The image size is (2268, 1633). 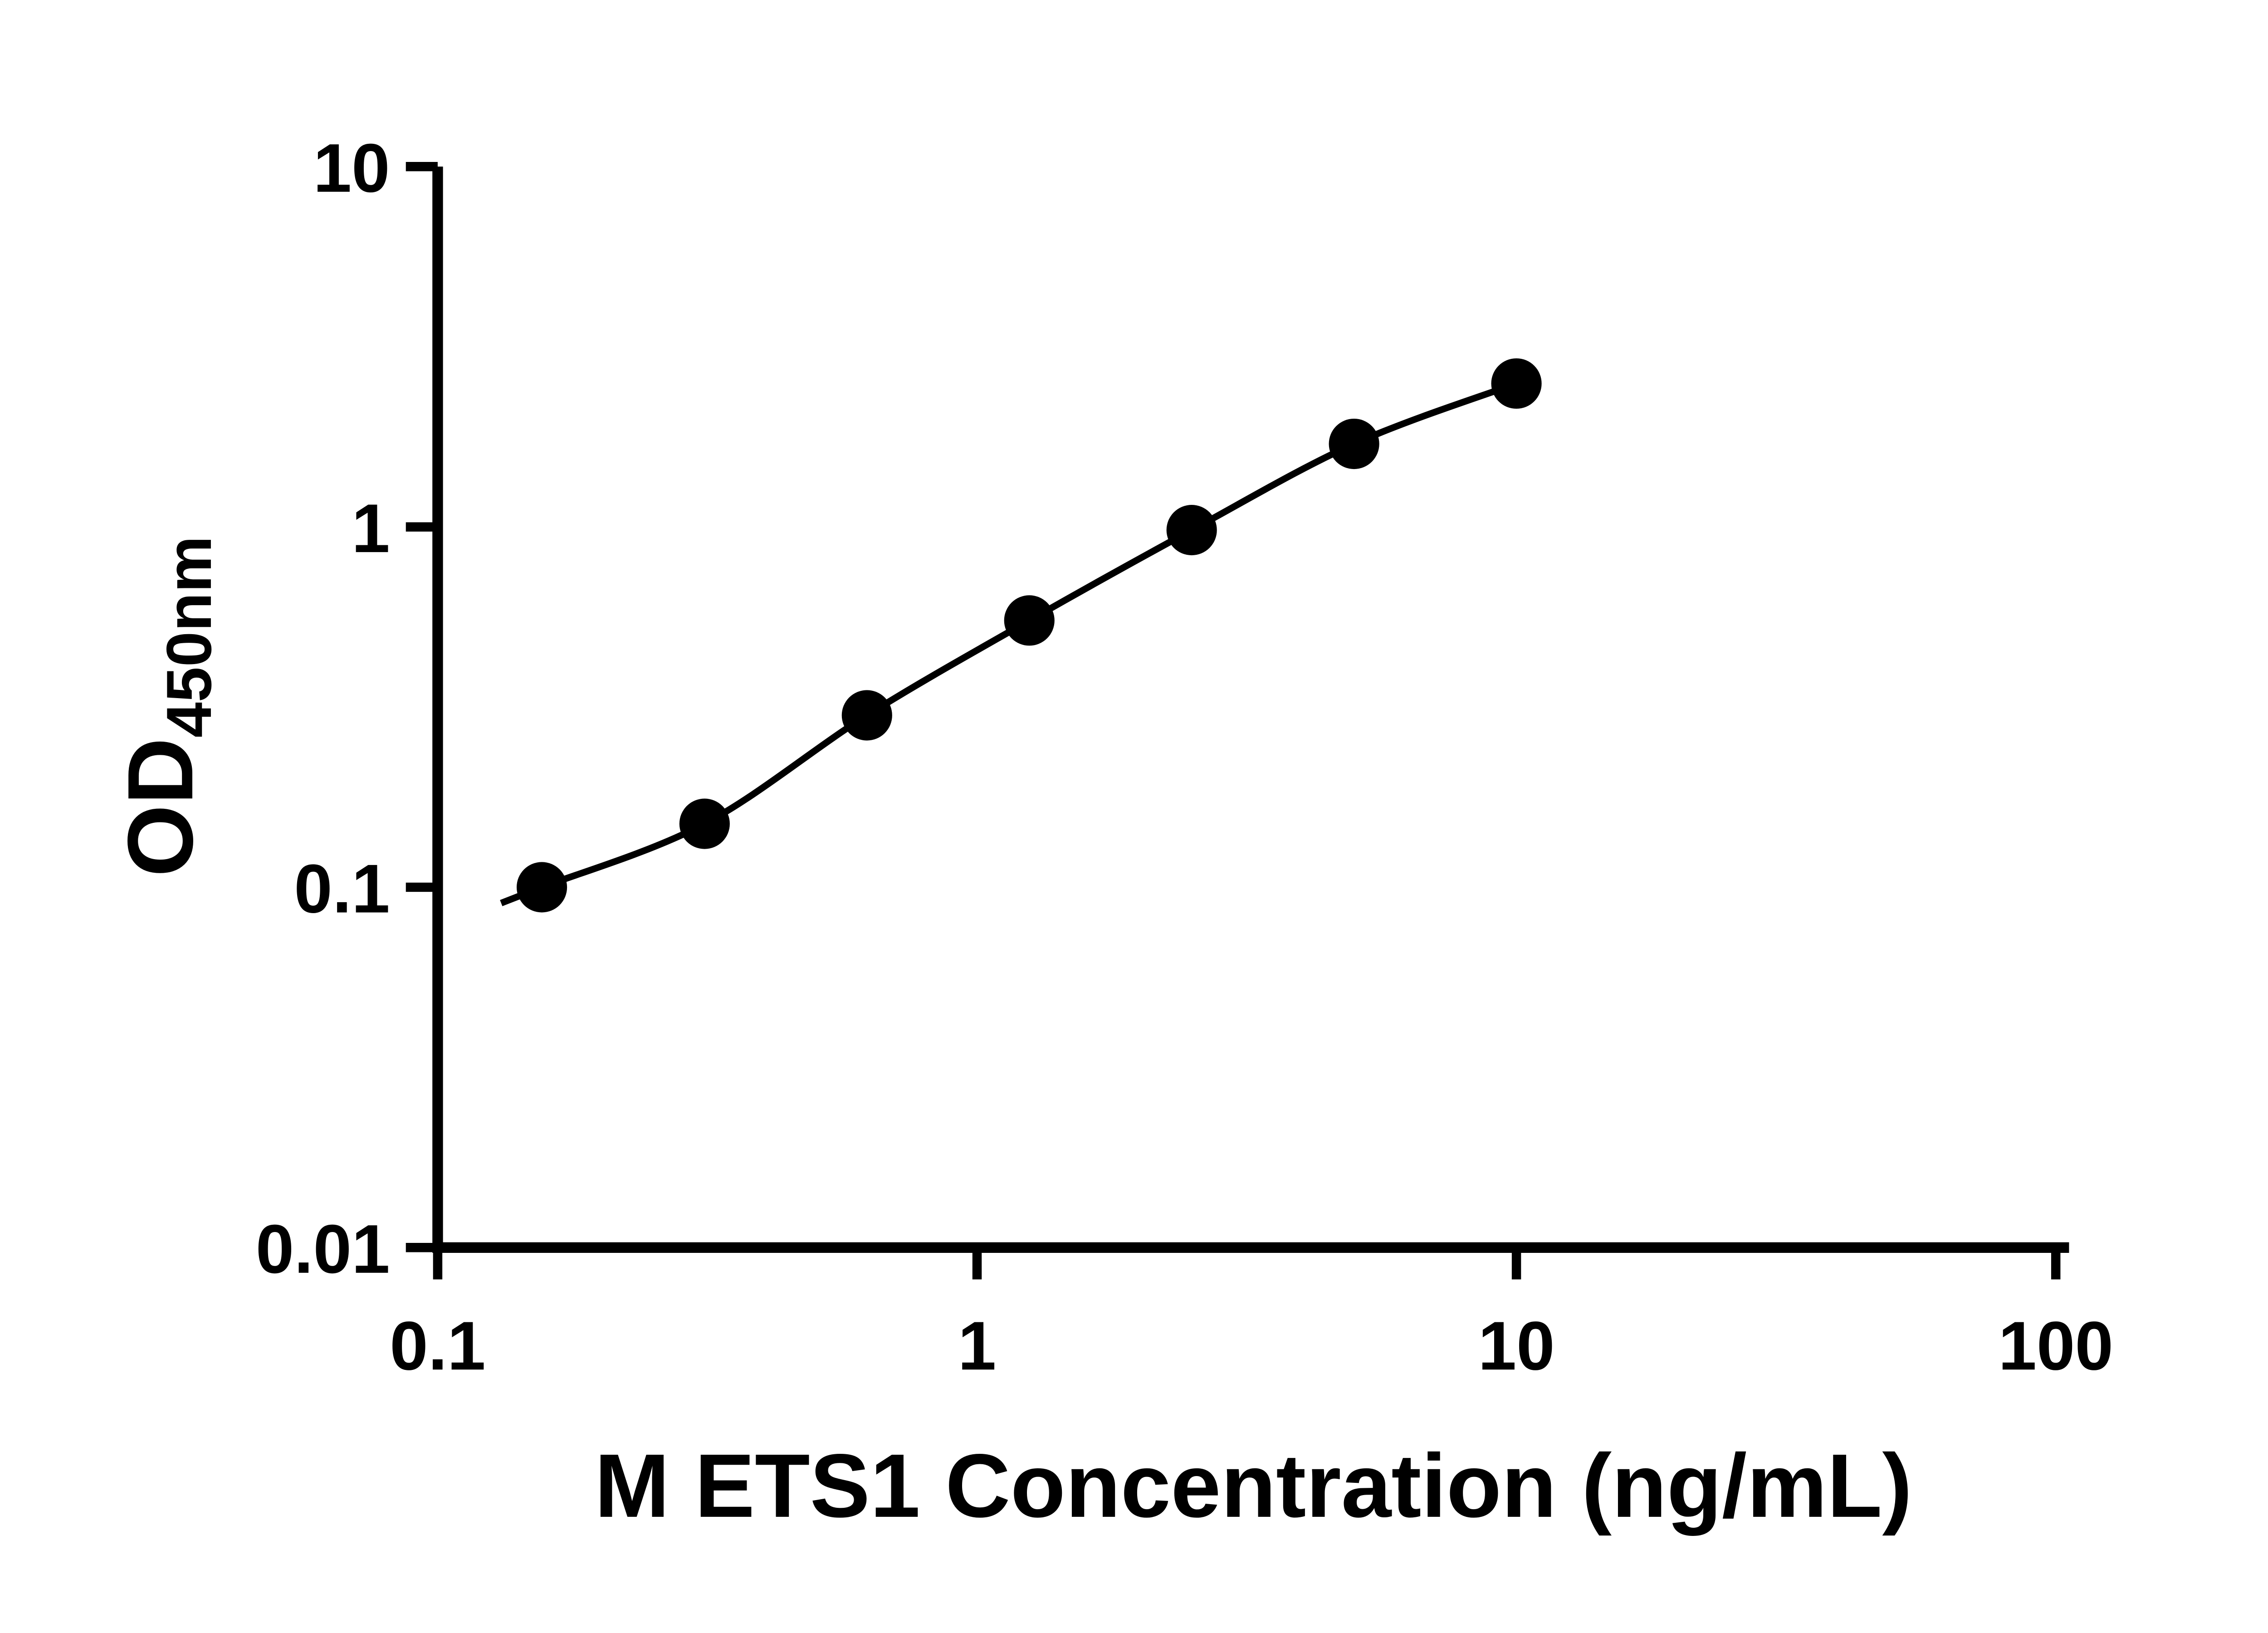 What do you see at coordinates (161, 807) in the screenshot?
I see `y-axis-title-main: OD` at bounding box center [161, 807].